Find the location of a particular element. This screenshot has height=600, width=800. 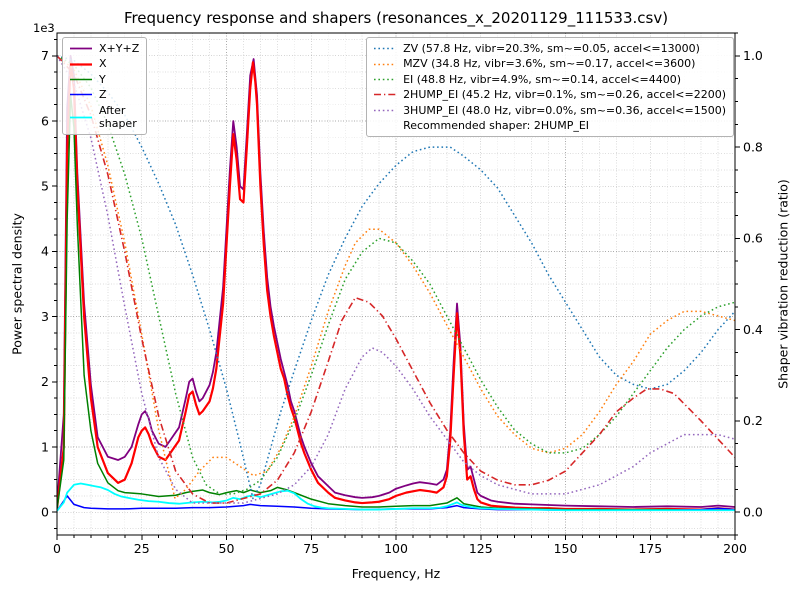

x-axis-label: Frequency, Hz is located at coordinates (396, 573).